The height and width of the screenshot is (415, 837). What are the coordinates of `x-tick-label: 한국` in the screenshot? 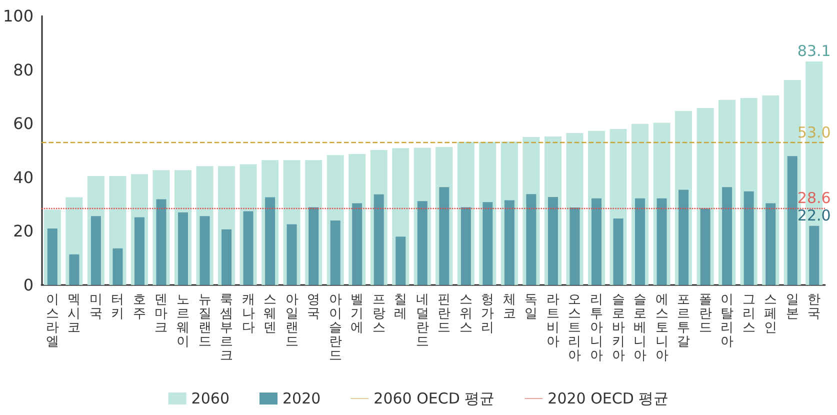 It's located at (814, 307).